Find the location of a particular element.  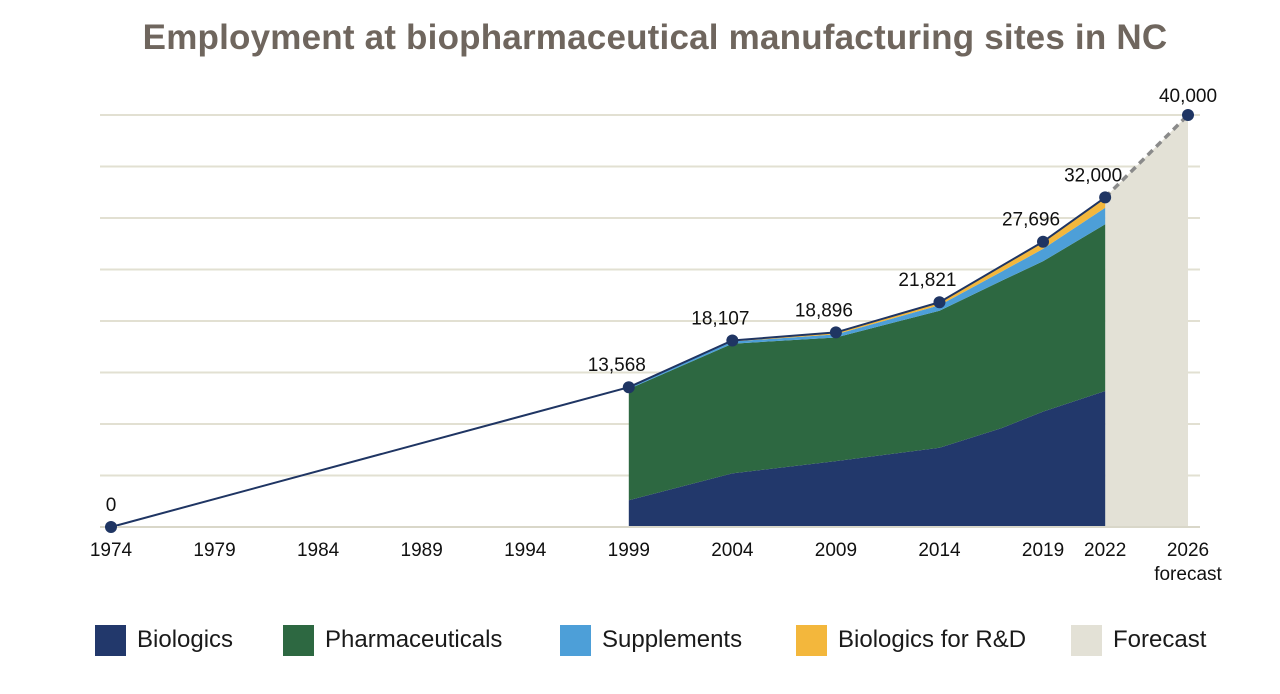

legend-item-biologics-for-r-d: Biologics for R&D is located at coordinates (911, 640).